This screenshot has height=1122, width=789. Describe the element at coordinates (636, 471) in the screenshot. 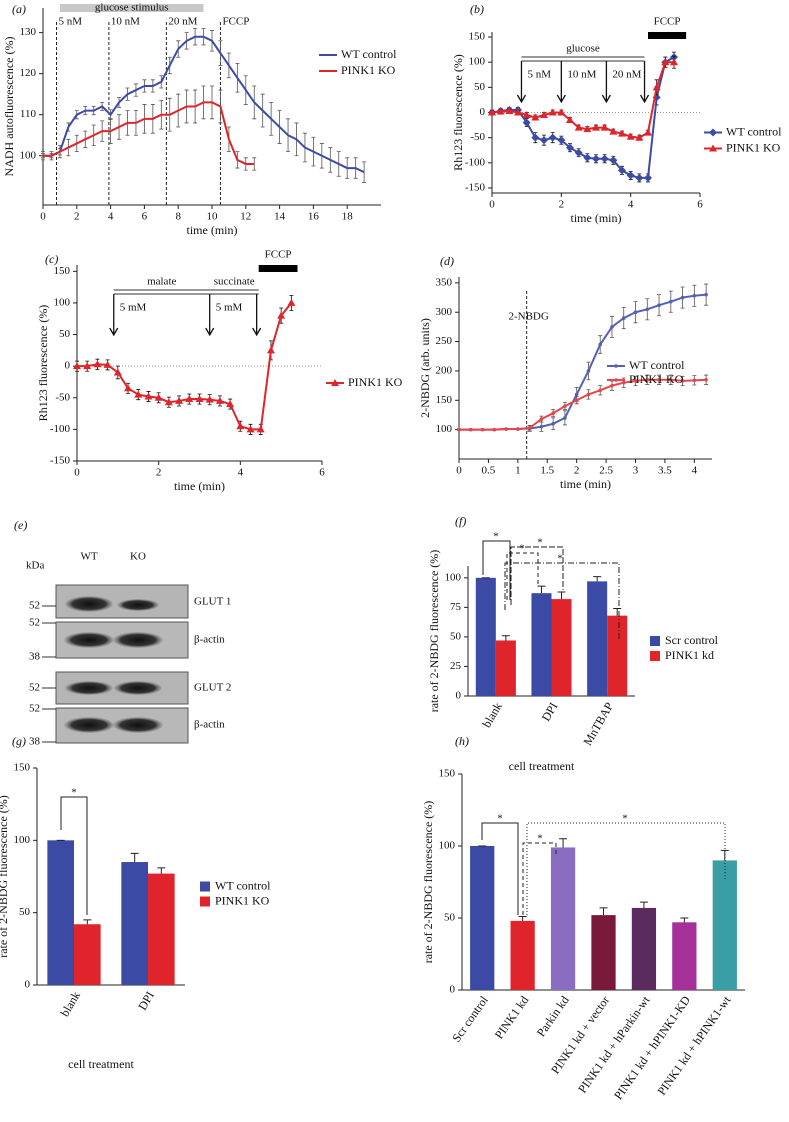

I see `x-tick-label: 3` at that location.